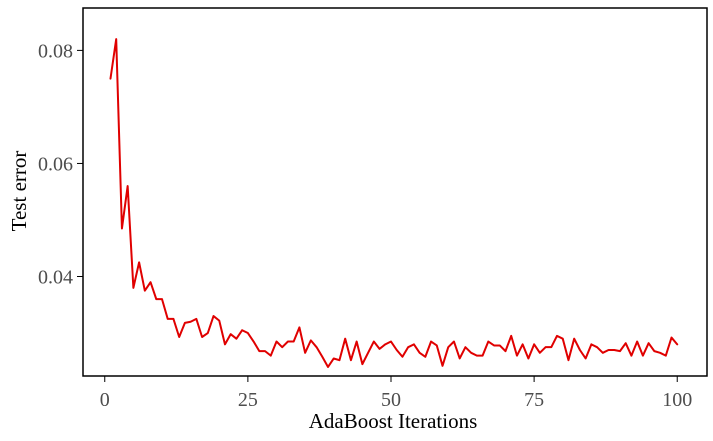 The width and height of the screenshot is (713, 441). What do you see at coordinates (391, 400) in the screenshot?
I see `x-tick-label: 50` at bounding box center [391, 400].